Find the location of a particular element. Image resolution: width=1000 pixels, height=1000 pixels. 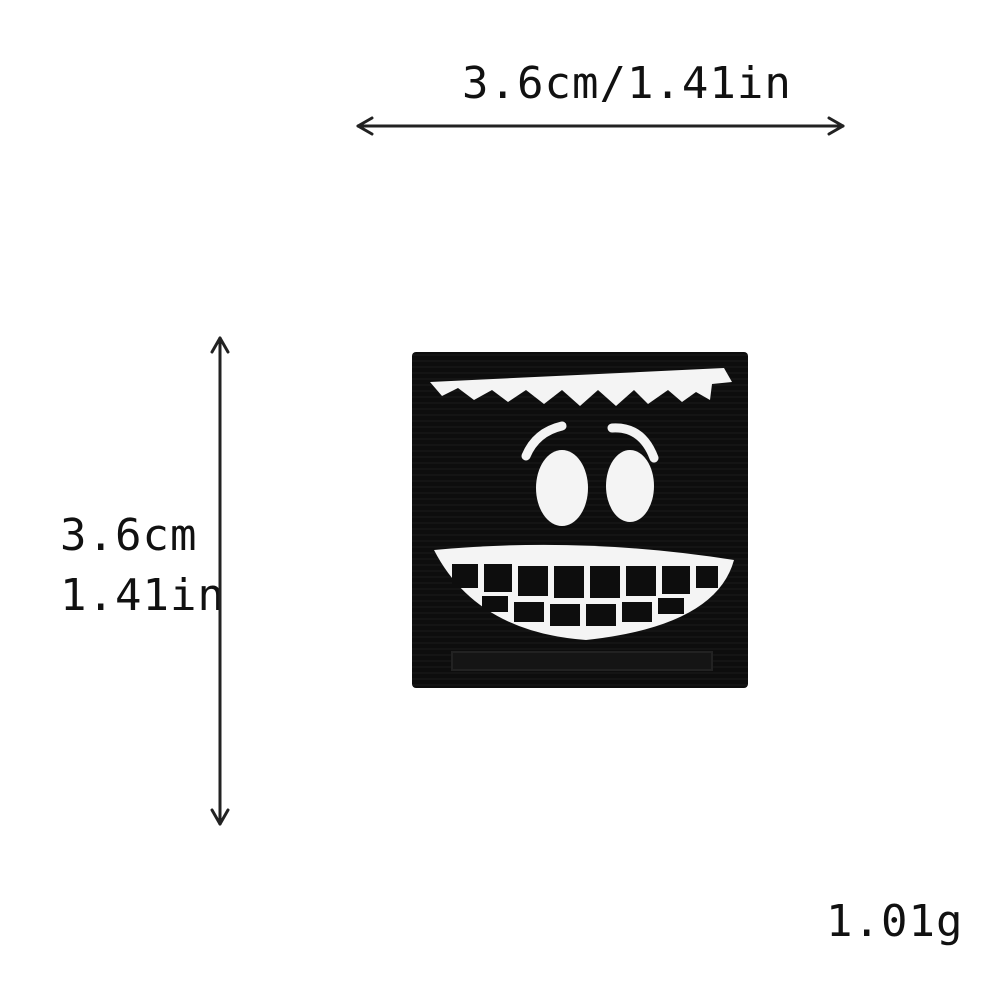

eyebrow-icons is located at coordinates (590, 442).